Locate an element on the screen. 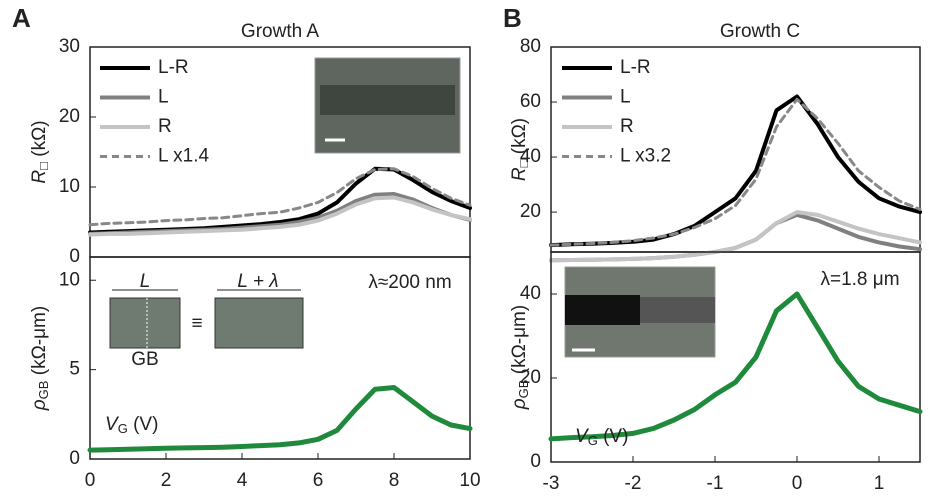 The width and height of the screenshot is (931, 497). panel-label: B is located at coordinates (512, 18).